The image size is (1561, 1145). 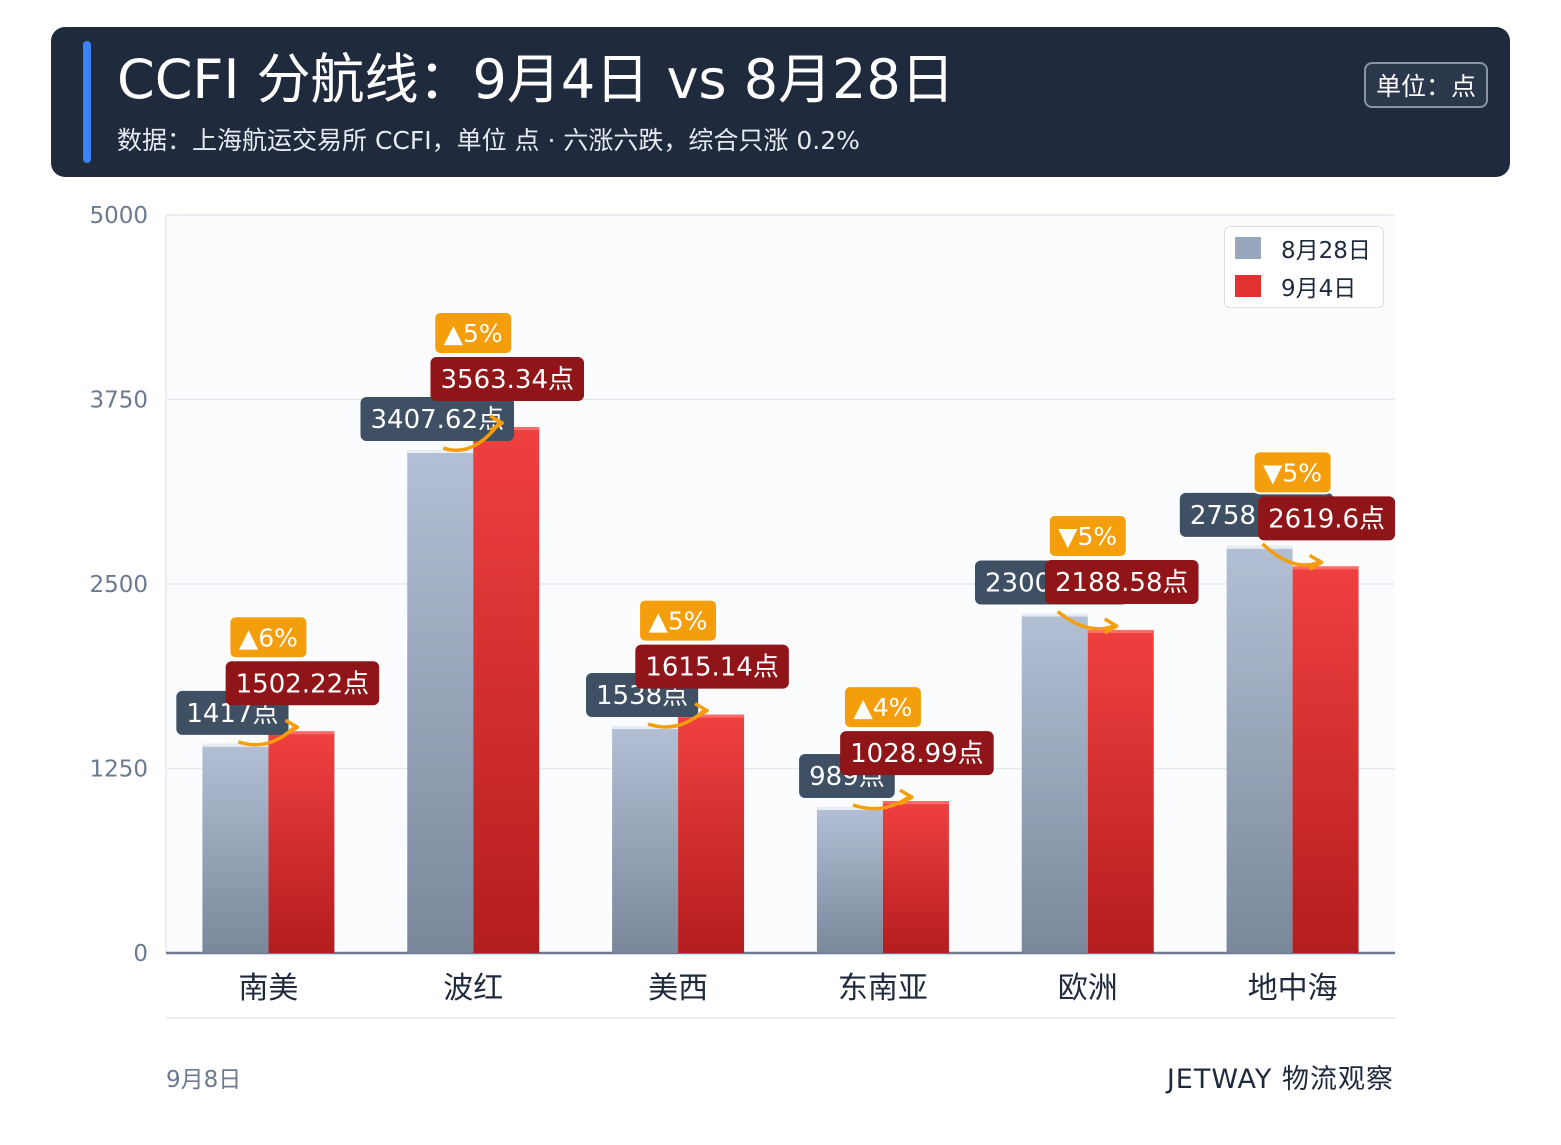 What do you see at coordinates (140, 954) in the screenshot?
I see `y-tick-label: 0` at bounding box center [140, 954].